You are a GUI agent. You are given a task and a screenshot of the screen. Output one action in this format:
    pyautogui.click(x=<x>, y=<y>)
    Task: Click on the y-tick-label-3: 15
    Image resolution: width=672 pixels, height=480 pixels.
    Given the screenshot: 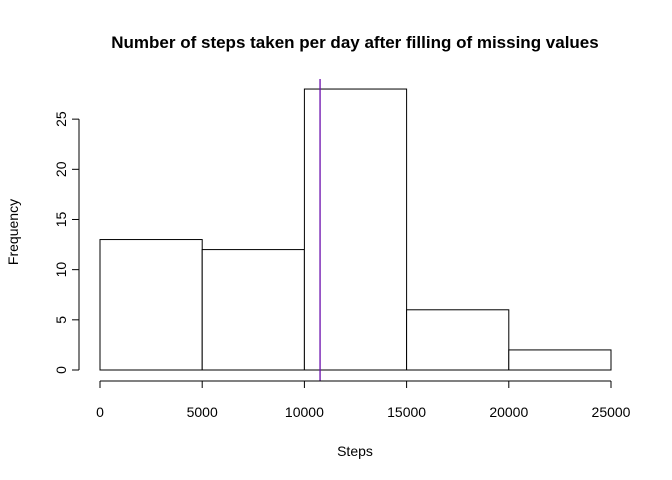 What is the action you would take?
    pyautogui.click(x=61, y=219)
    